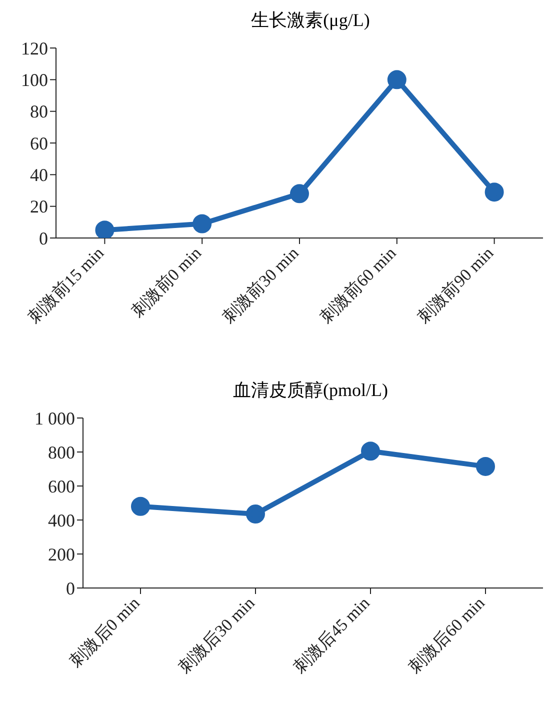 The height and width of the screenshot is (726, 560). I want to click on y-tick-label: 200, so click(61, 554).